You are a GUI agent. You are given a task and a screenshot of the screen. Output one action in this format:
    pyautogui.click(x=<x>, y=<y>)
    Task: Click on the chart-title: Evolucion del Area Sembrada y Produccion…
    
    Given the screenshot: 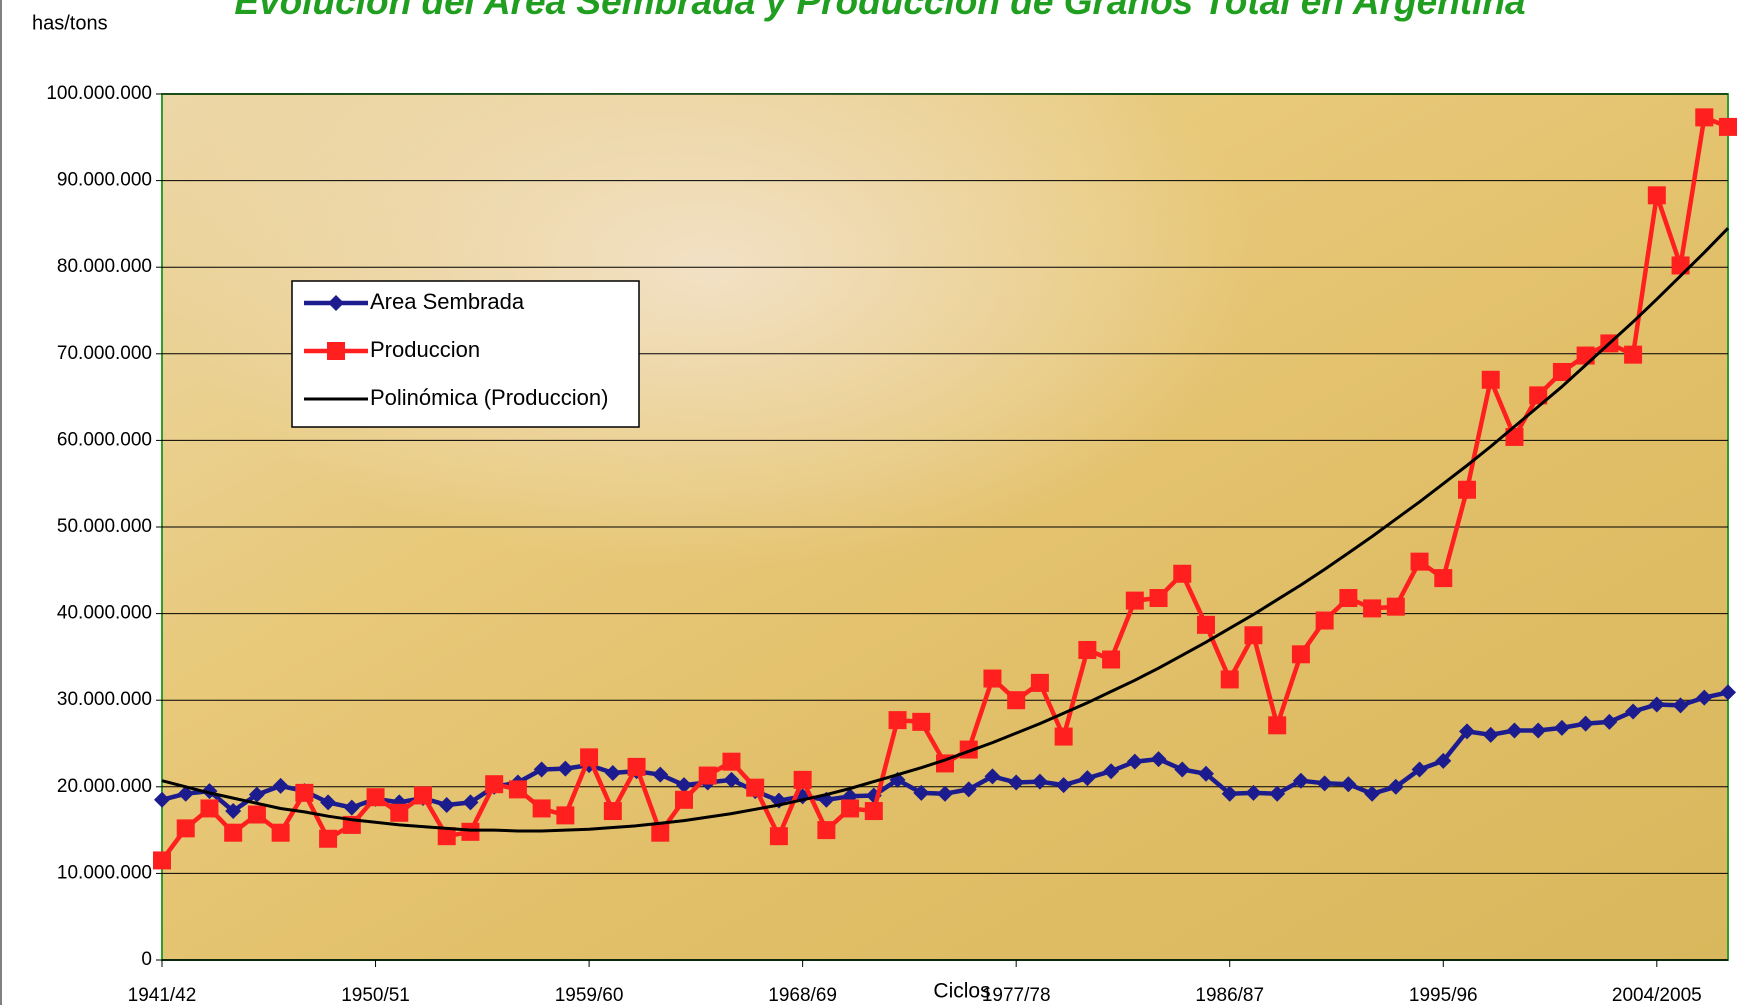 What is the action you would take?
    pyautogui.click(x=880, y=11)
    